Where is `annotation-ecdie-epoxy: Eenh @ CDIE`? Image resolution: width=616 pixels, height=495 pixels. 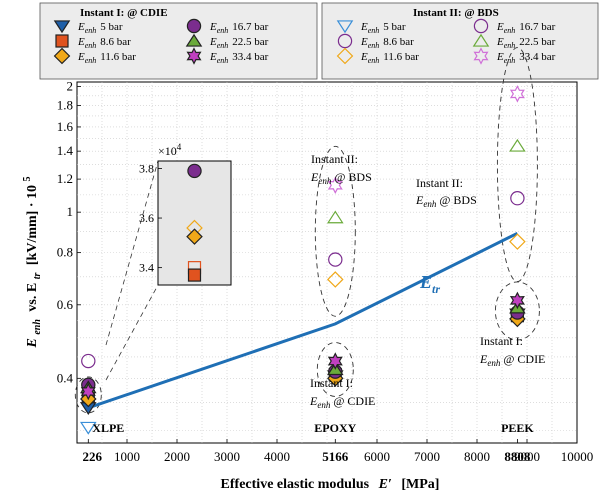 annotation-ecdie-epoxy: Eenh @ CDIE is located at coordinates (342, 402).